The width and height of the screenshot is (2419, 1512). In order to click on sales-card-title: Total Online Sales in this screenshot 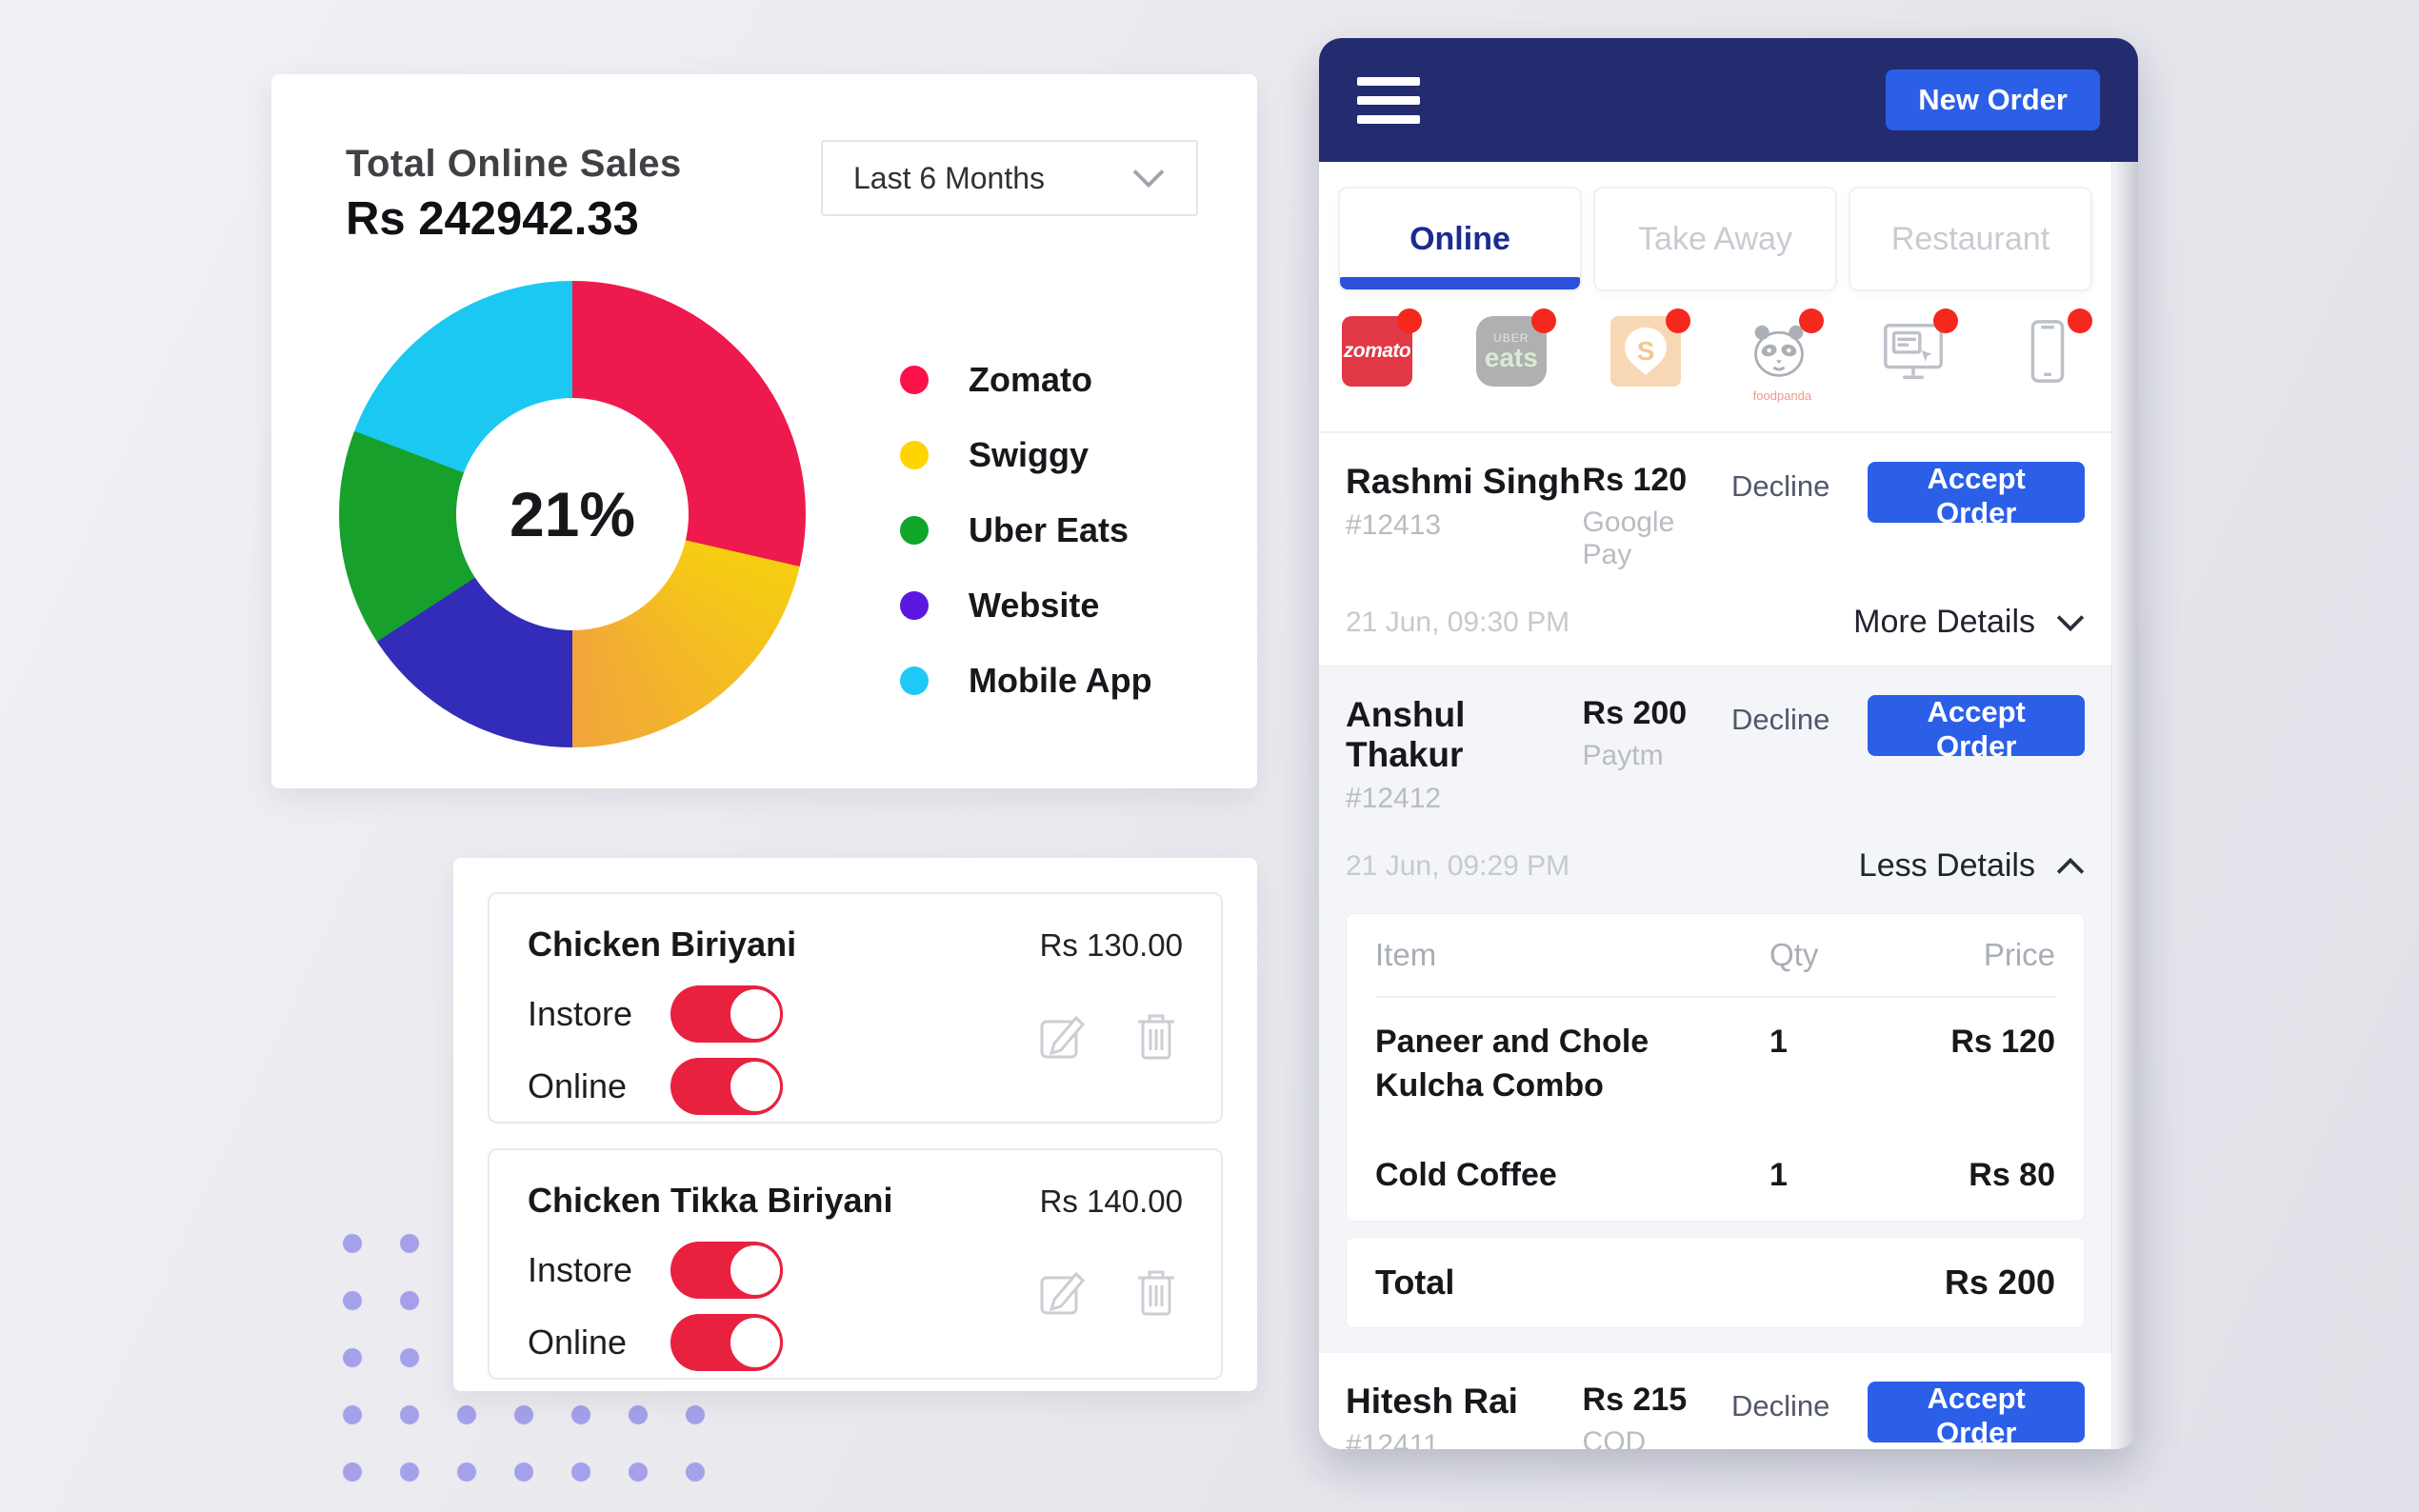, I will do `click(514, 164)`.